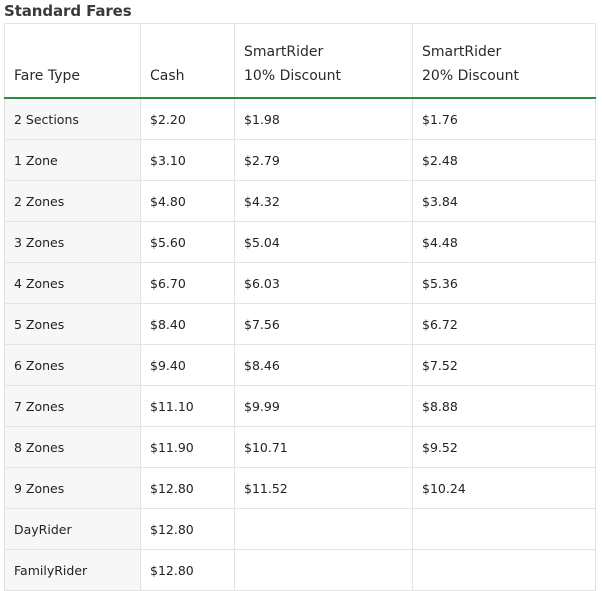 This screenshot has height=591, width=602. I want to click on fare-type-cell: 5 Zones, so click(72, 324).